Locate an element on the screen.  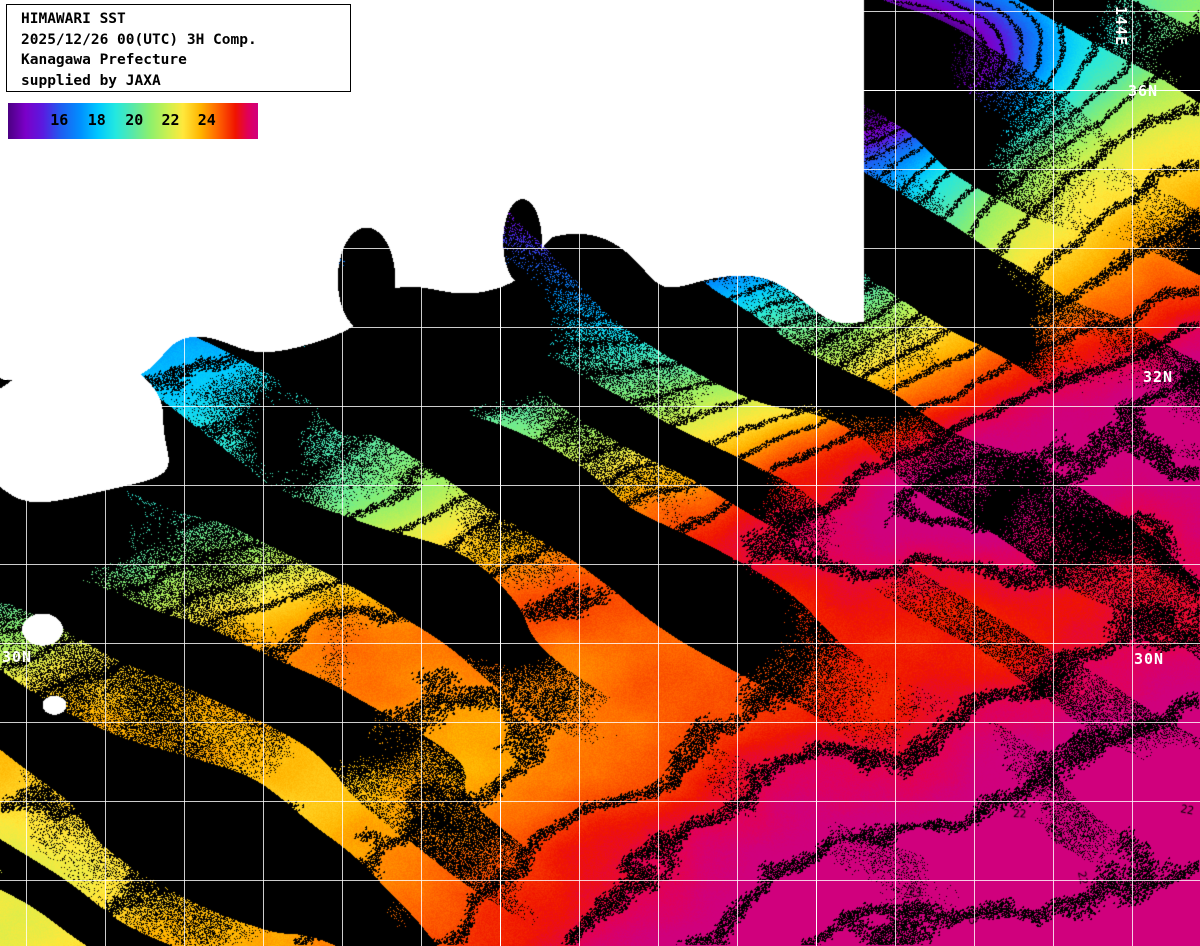
latitude-label-32N: 32N is located at coordinates (1158, 377).